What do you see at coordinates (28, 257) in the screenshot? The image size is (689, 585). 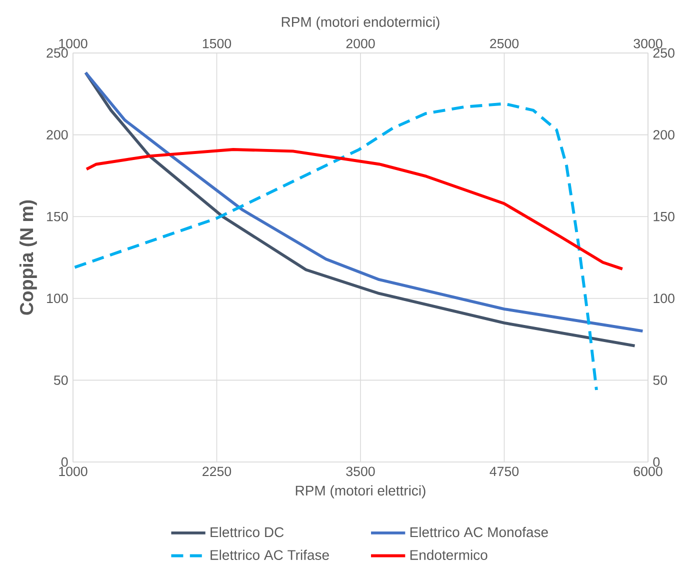 I see `y-axis-title: Coppia (N m)` at bounding box center [28, 257].